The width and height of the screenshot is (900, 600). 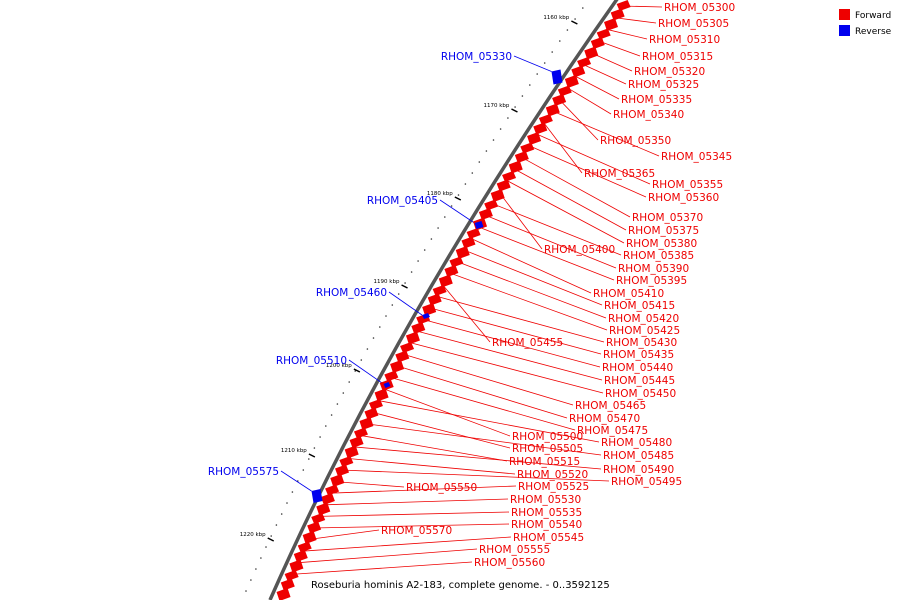 What do you see at coordinates (416, 531) in the screenshot?
I see `forward-gene-label: RHOM_05570` at bounding box center [416, 531].